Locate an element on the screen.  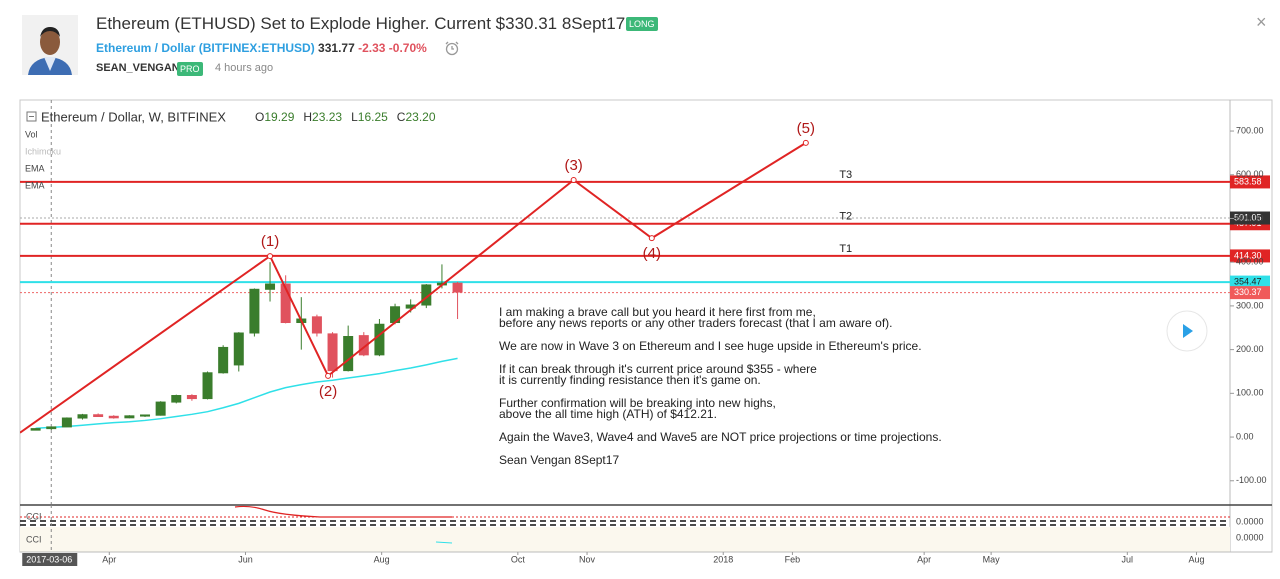
ema-line is located at coordinates (246, 393).